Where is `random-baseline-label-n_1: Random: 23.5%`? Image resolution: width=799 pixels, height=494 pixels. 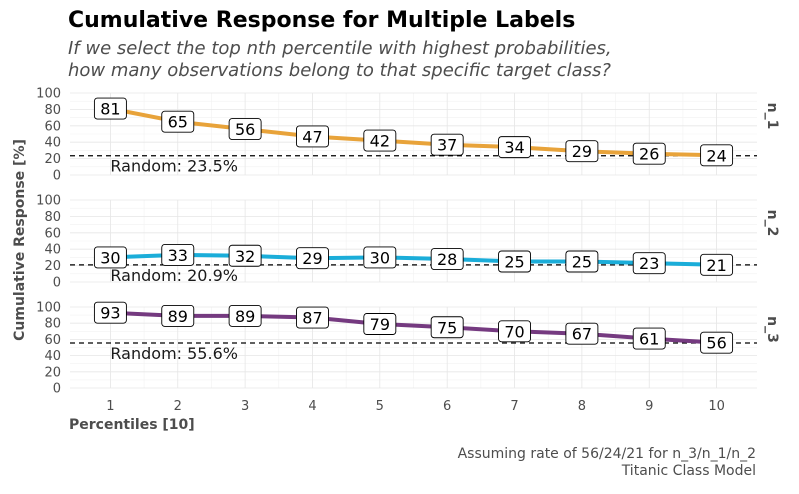 random-baseline-label-n_1: Random: 23.5% is located at coordinates (174, 166).